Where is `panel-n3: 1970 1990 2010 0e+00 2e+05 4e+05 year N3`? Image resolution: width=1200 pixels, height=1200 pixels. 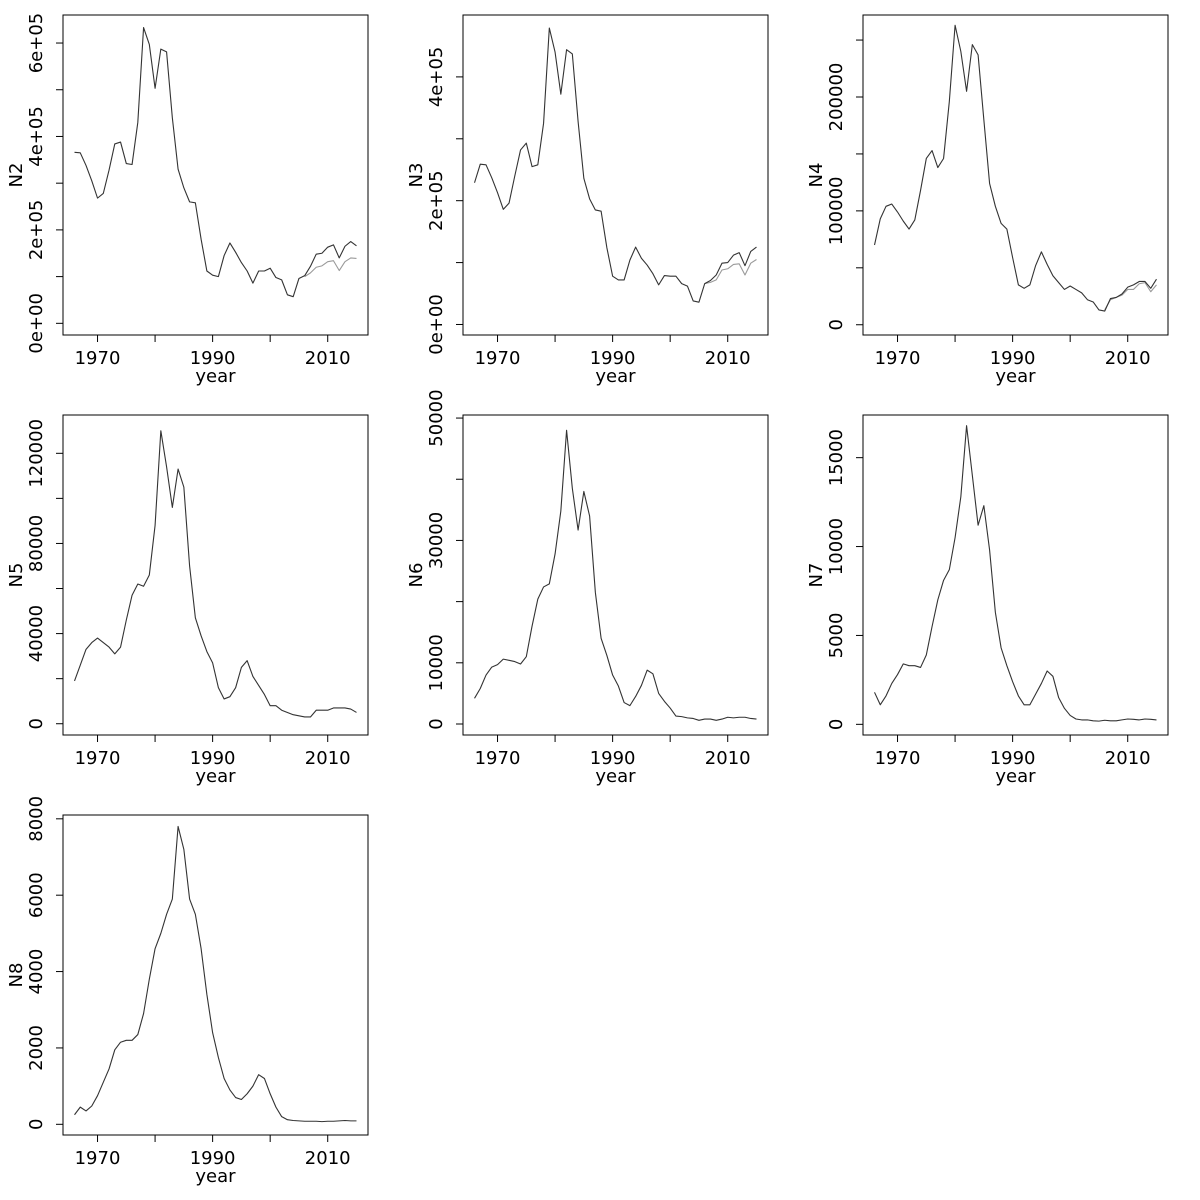 panel-n3: 1970 1990 2010 0e+00 2e+05 4e+05 year N3 is located at coordinates (587, 200).